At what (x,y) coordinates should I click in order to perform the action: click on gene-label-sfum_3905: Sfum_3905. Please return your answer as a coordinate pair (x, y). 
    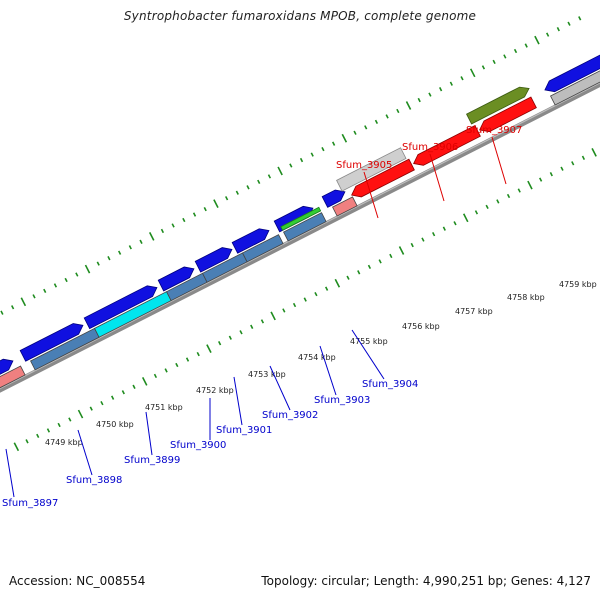
    Looking at the image, I should click on (364, 165).